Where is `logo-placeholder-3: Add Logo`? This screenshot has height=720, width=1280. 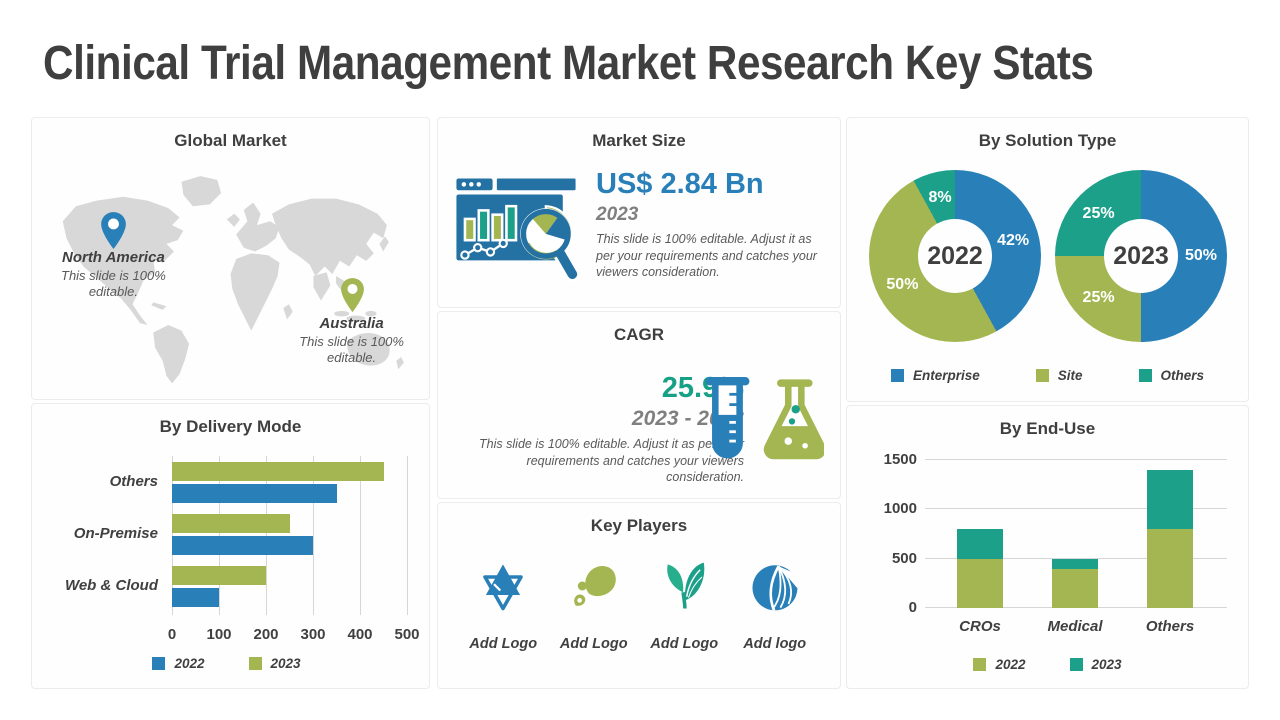
logo-placeholder-3: Add Logo is located at coordinates (684, 605).